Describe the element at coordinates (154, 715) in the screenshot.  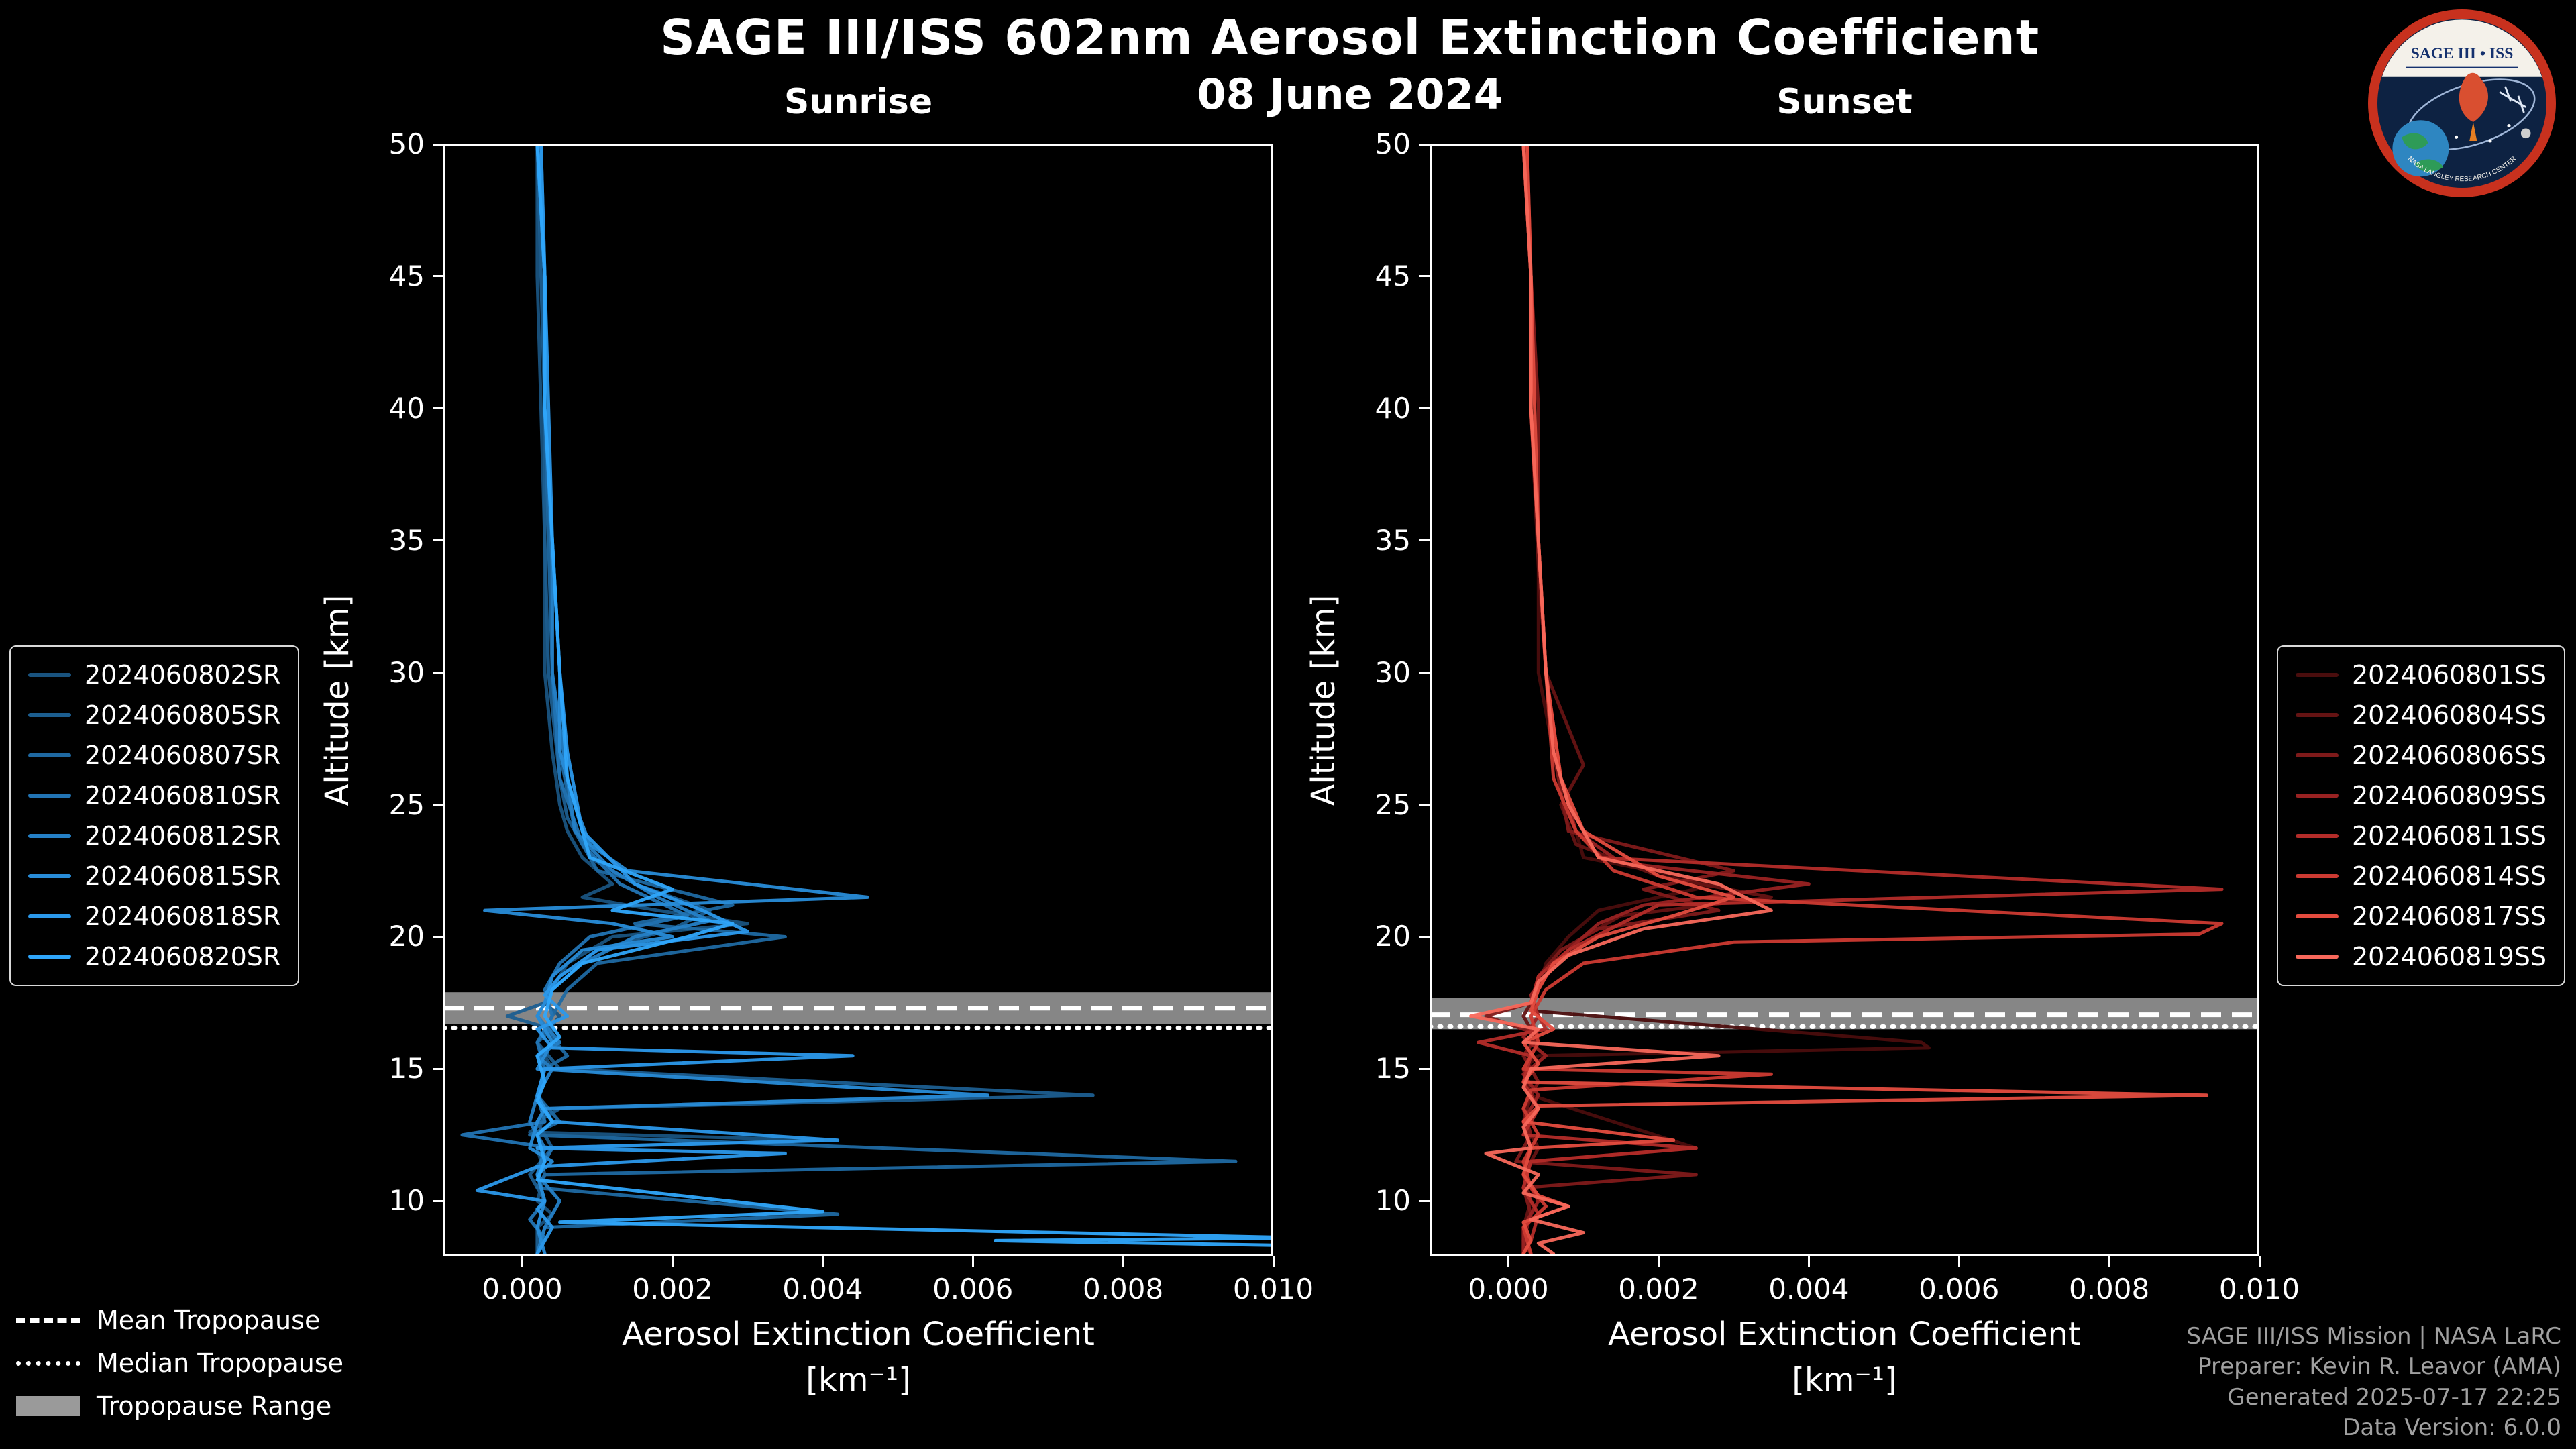
I see `legend-item: 2024060805SR` at that location.